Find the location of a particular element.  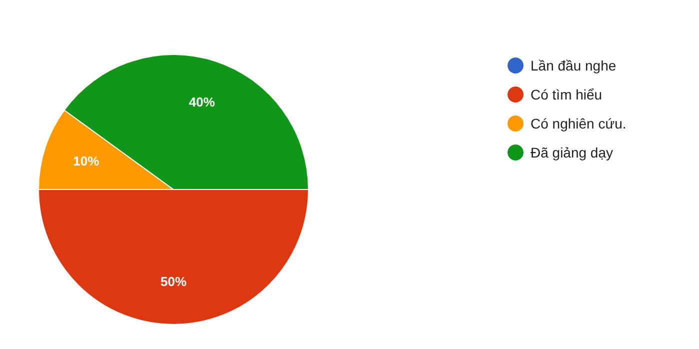

legend-label: Lần đầu nghe is located at coordinates (573, 66).